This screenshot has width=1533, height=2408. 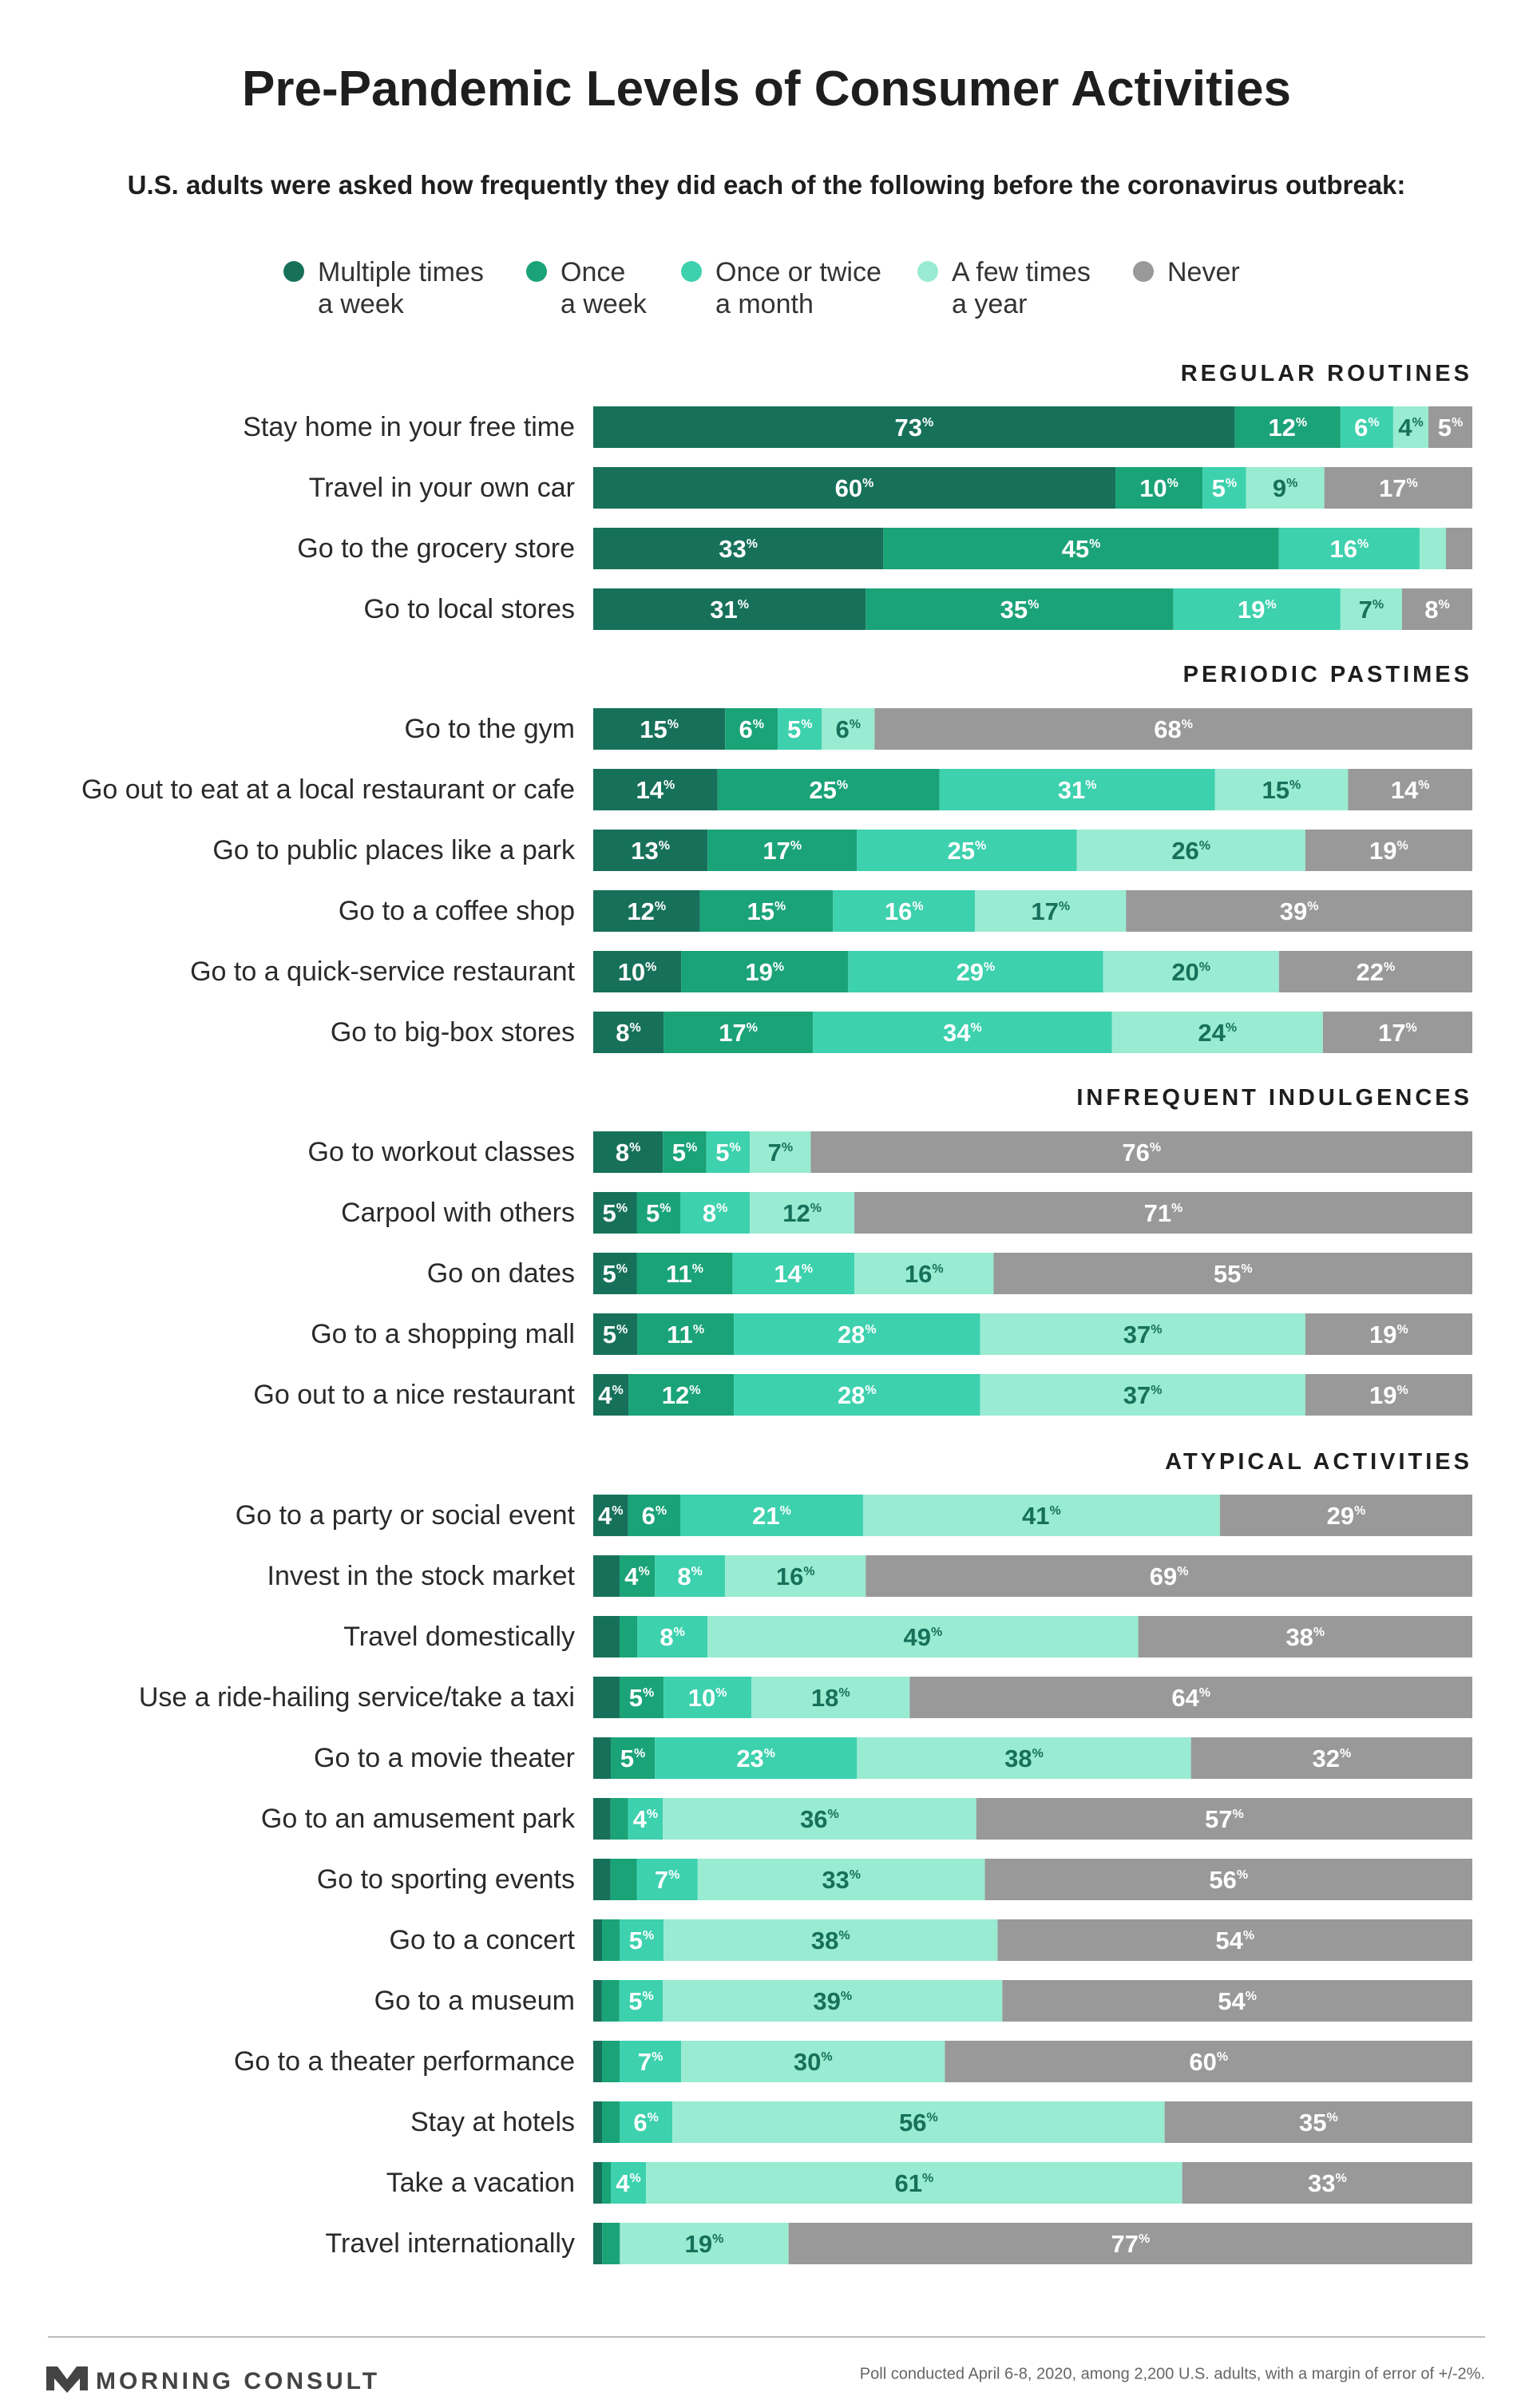 I want to click on bar-row: Stay at hotels 6% 56% 35%, so click(x=941, y=2122).